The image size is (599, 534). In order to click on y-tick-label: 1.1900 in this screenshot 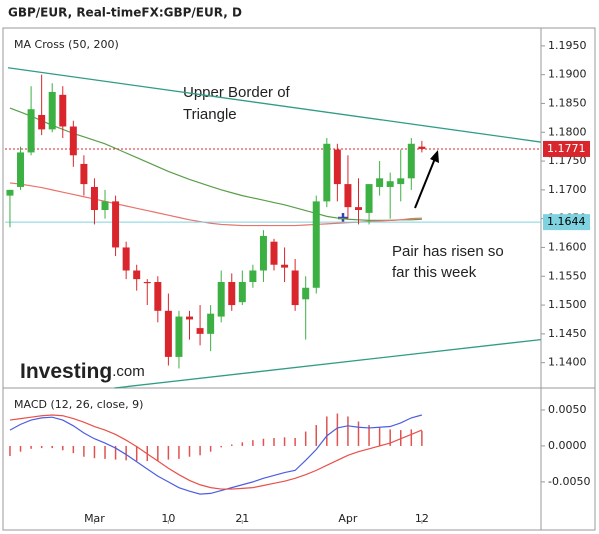, I will do `click(567, 74)`.